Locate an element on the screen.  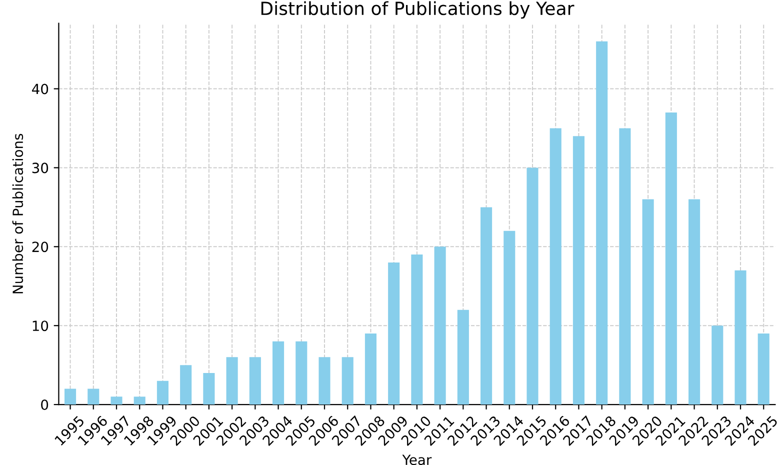
y-tick-label: 30 is located at coordinates (40, 168).